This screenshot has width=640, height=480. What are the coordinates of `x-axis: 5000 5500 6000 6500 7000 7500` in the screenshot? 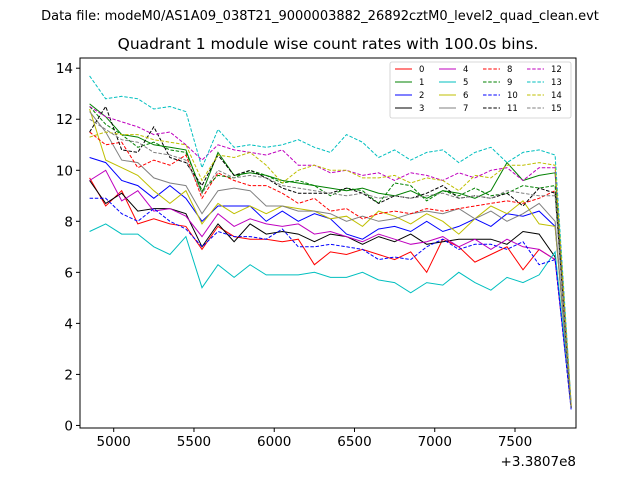 It's located at (314, 439).